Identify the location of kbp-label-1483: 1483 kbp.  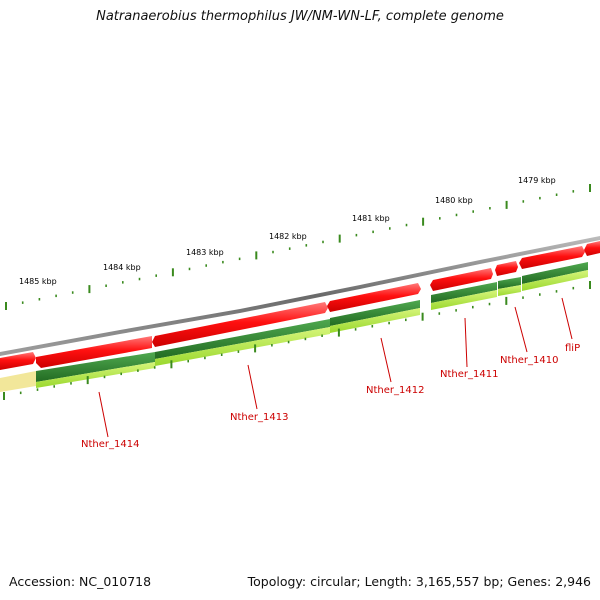
(205, 252).